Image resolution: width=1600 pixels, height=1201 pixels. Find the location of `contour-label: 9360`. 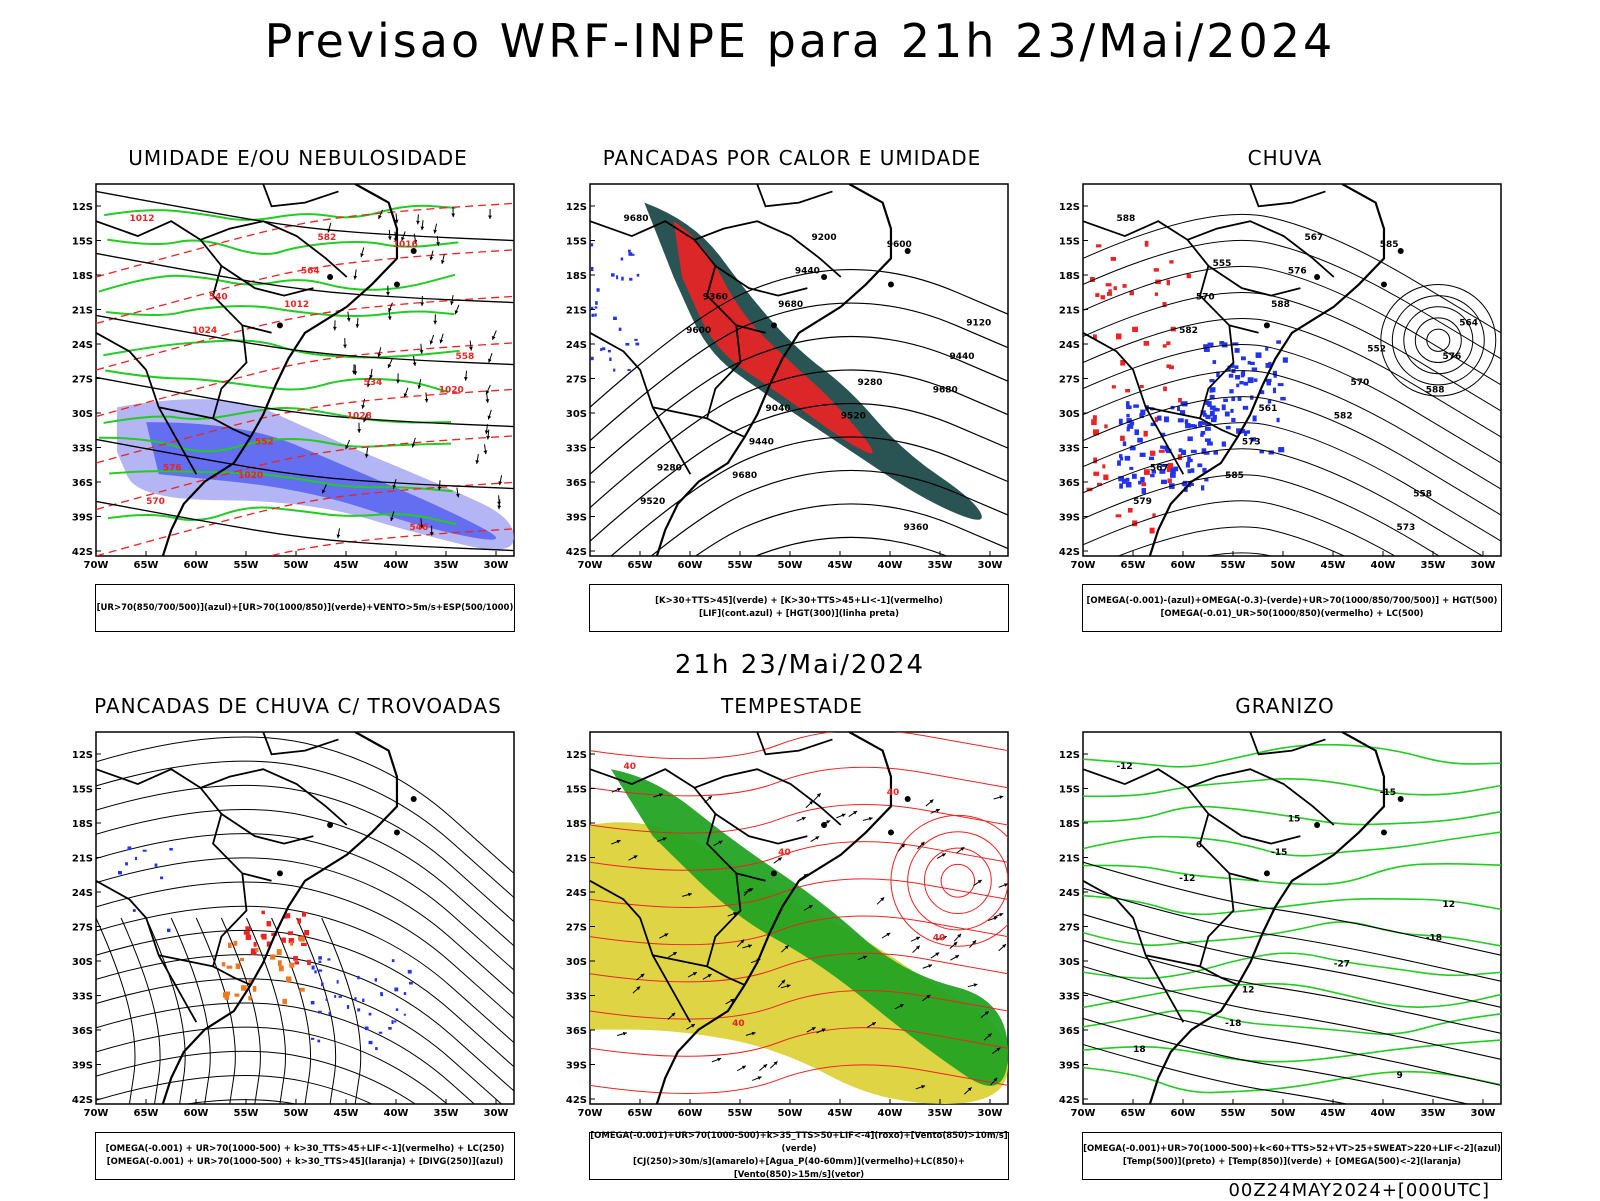

contour-label: 9360 is located at coordinates (916, 528).